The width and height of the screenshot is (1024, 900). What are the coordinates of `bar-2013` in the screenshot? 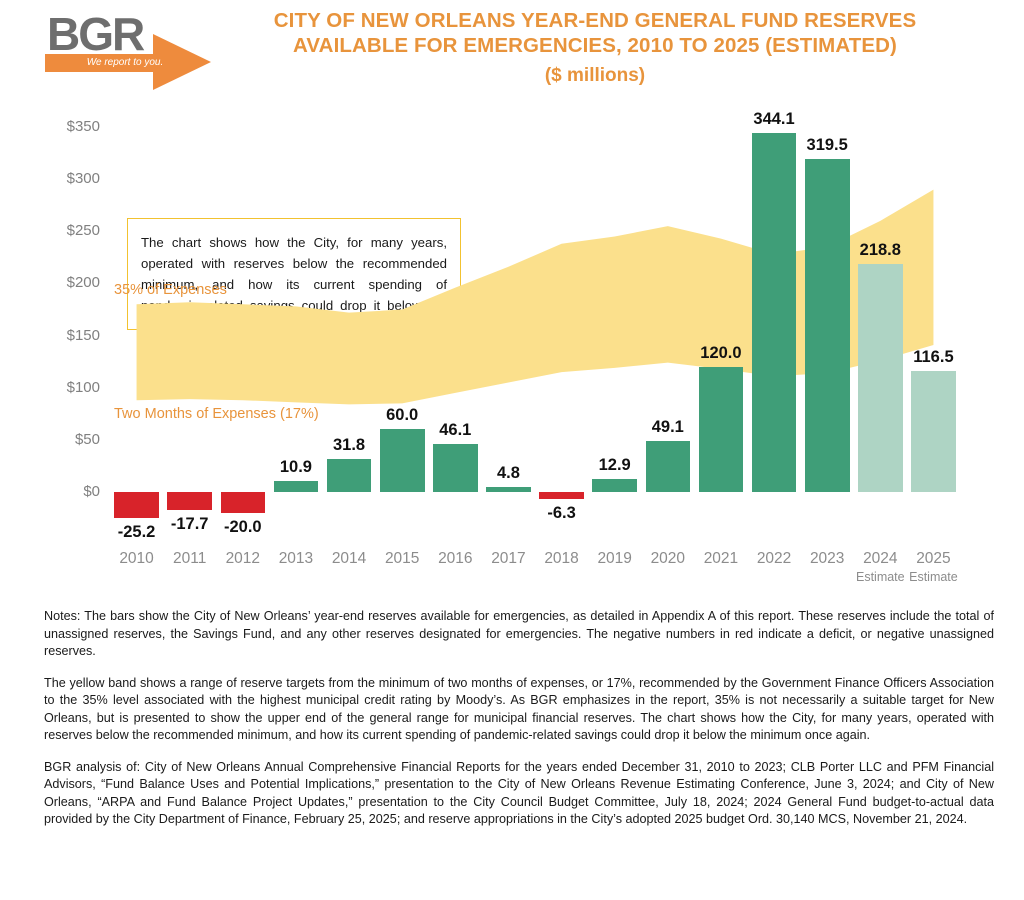 It's located at (296, 486).